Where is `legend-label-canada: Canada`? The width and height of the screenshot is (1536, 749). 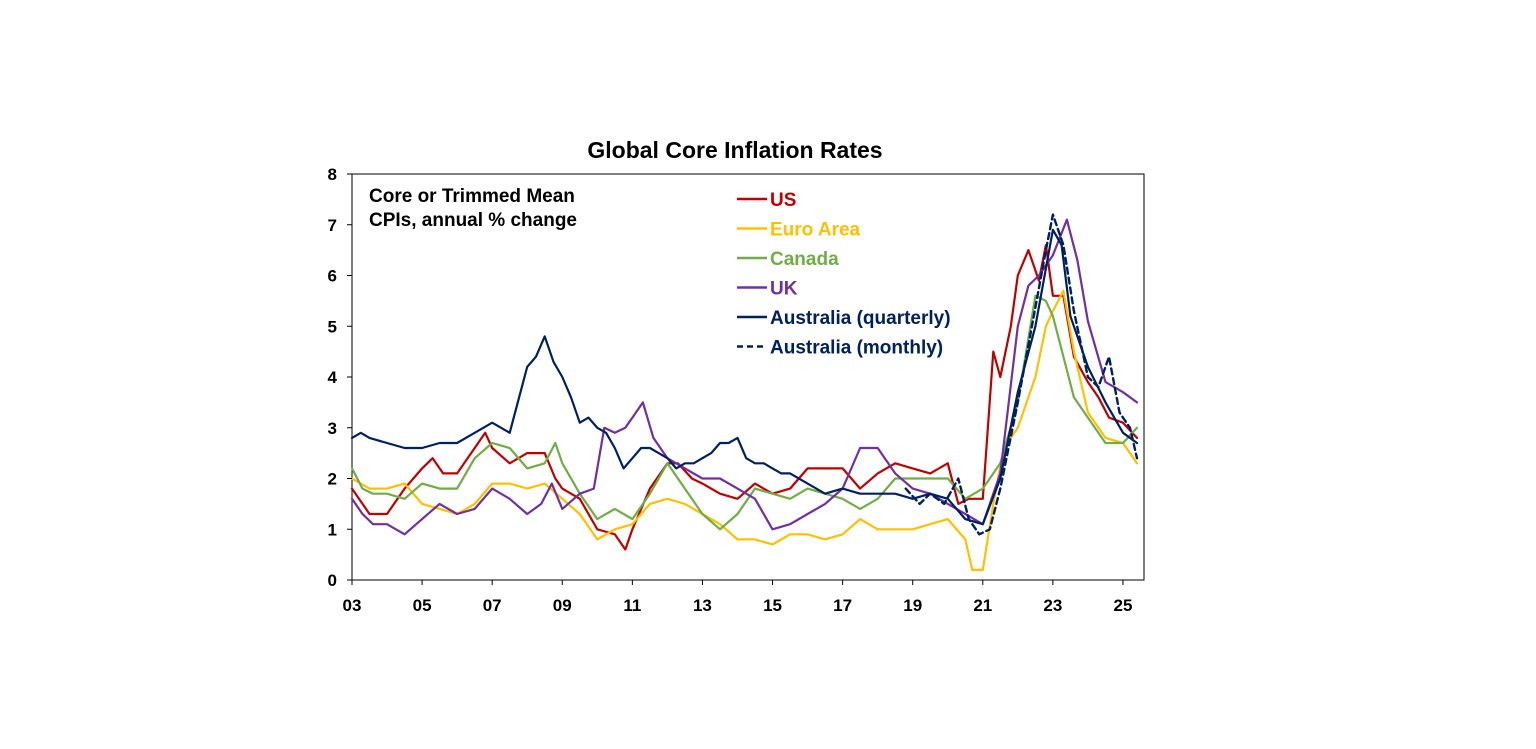
legend-label-canada: Canada is located at coordinates (804, 259).